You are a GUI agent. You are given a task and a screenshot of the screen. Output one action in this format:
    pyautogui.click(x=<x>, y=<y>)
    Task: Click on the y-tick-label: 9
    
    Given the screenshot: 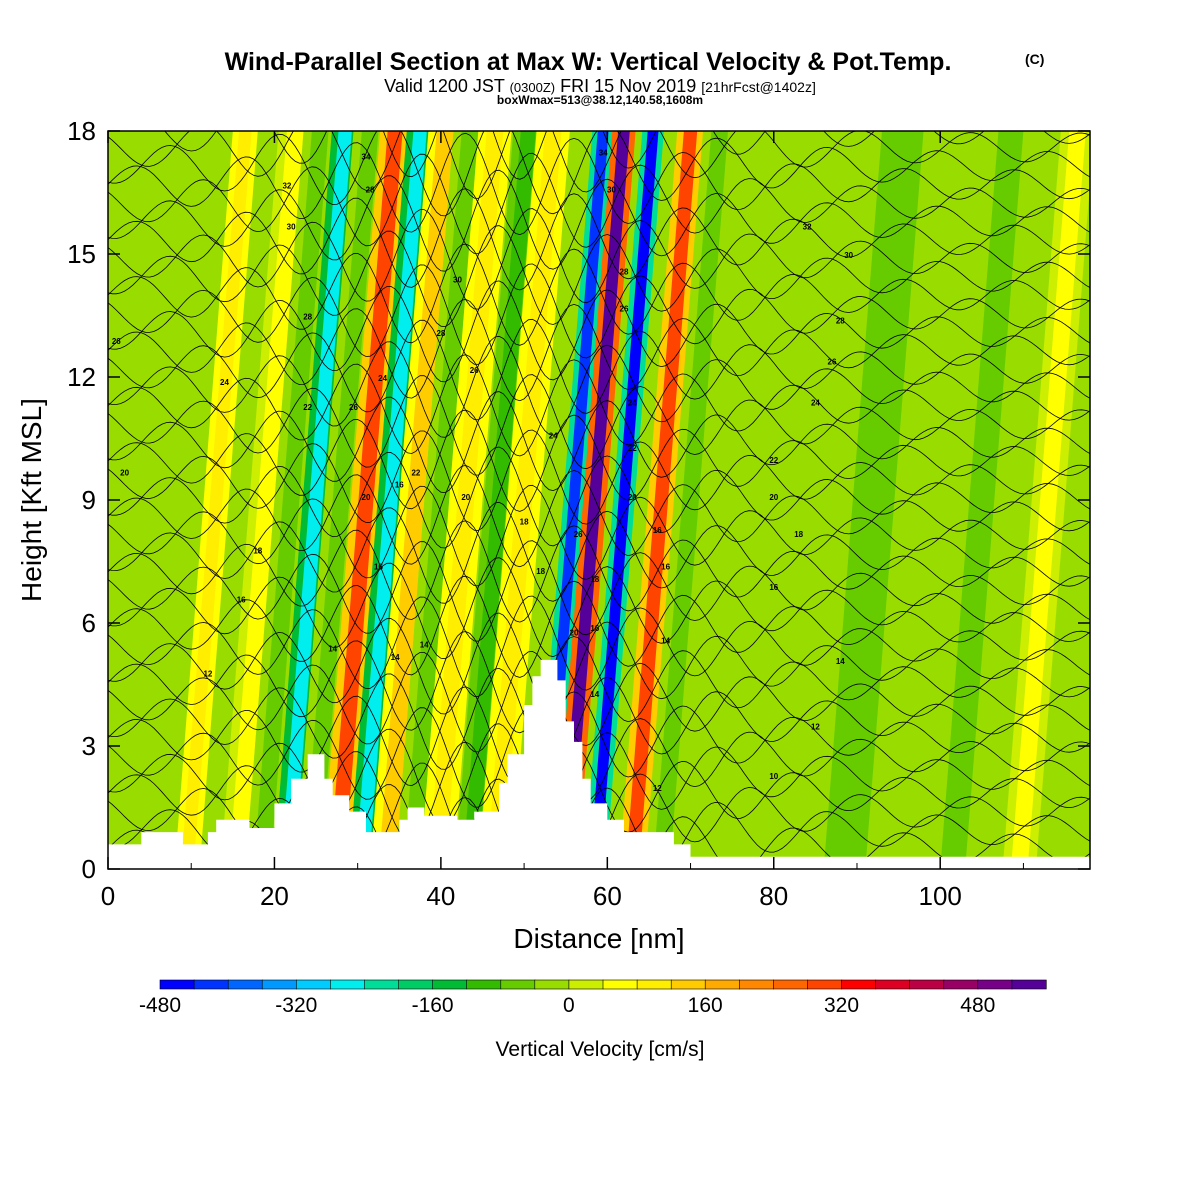 What is the action you would take?
    pyautogui.click(x=89, y=500)
    